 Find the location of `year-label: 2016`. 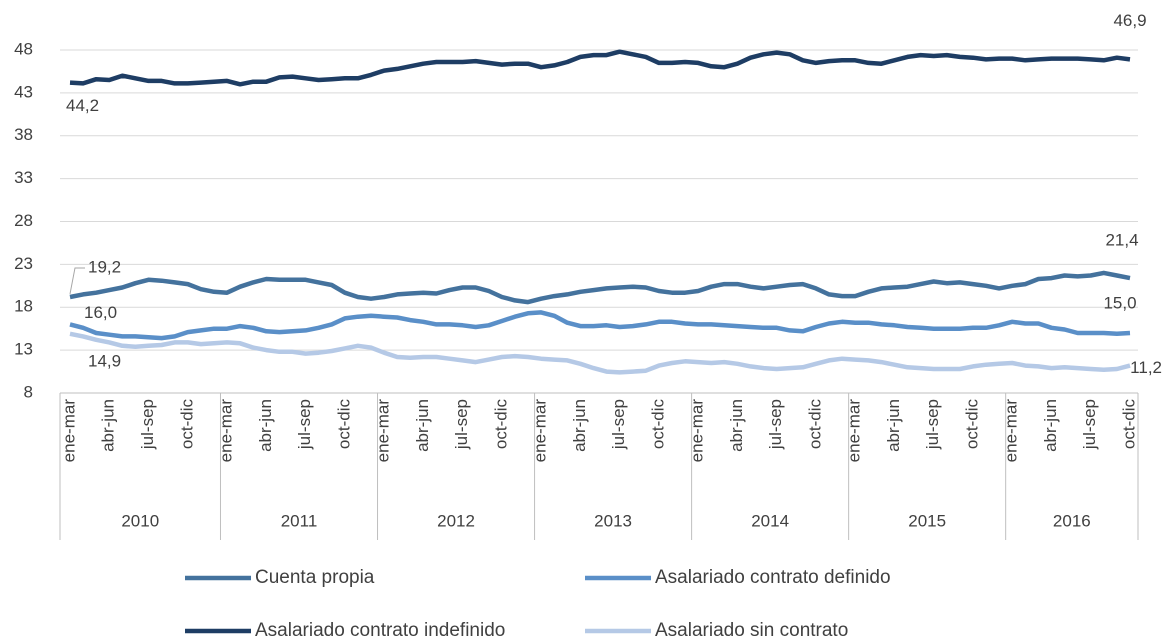

year-label: 2016 is located at coordinates (1072, 520).